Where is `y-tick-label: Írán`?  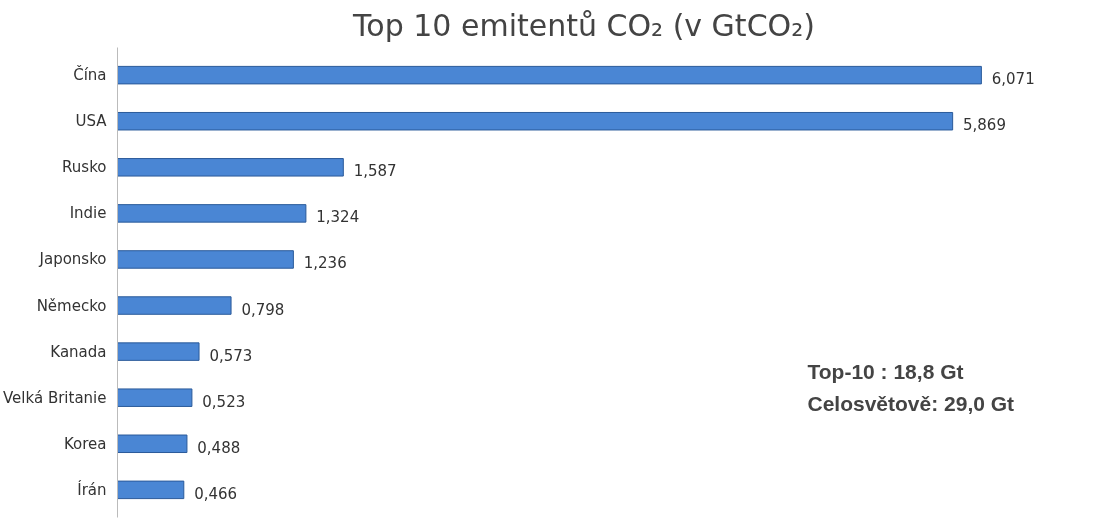 y-tick-label: Írán is located at coordinates (92, 489).